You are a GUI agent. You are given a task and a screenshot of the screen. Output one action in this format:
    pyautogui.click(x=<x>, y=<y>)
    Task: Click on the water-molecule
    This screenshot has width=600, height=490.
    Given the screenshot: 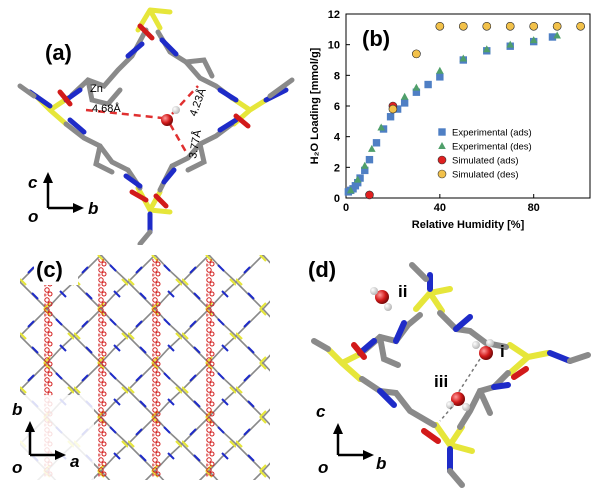 What is the action you would take?
    pyautogui.click(x=170, y=116)
    